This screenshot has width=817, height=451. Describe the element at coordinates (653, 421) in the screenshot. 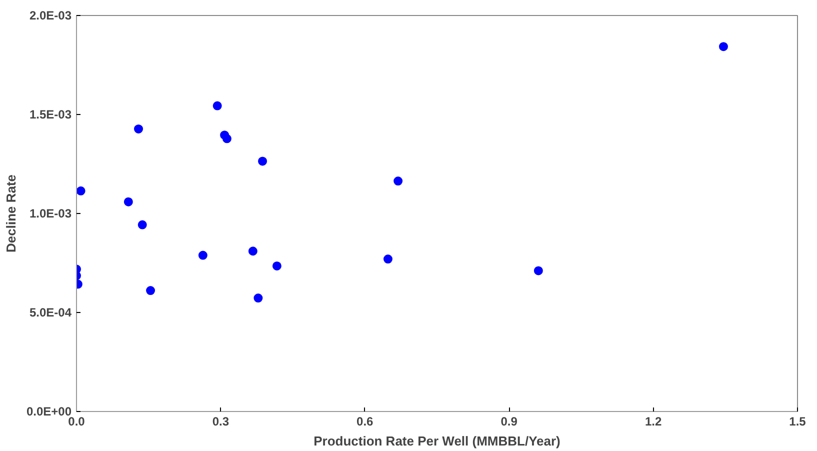

I see `x-tick-label: 1.2` at that location.